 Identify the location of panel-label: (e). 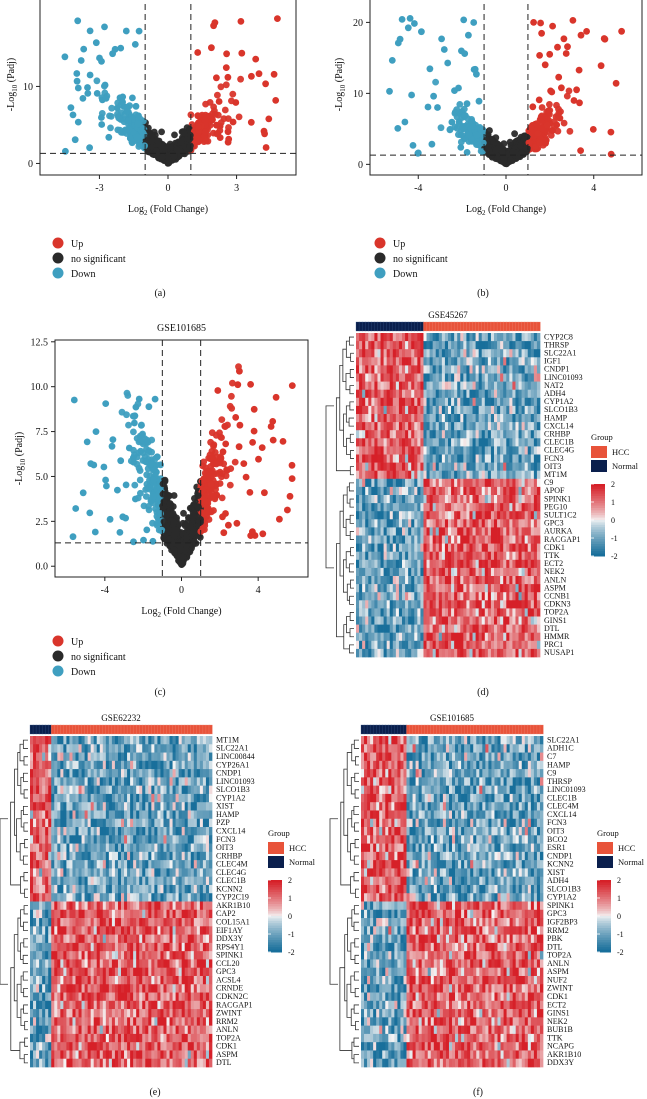
(154, 1092).